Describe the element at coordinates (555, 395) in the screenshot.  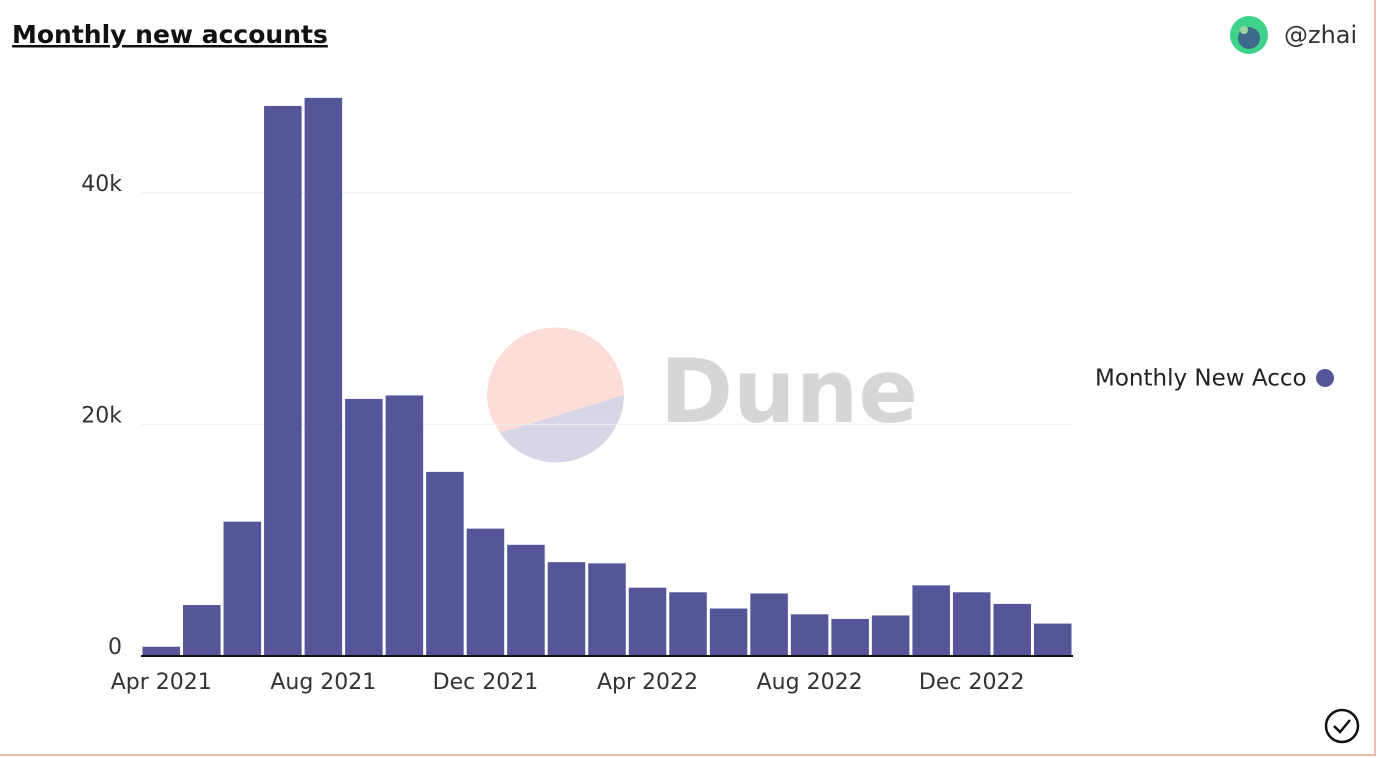
I see `watermark` at that location.